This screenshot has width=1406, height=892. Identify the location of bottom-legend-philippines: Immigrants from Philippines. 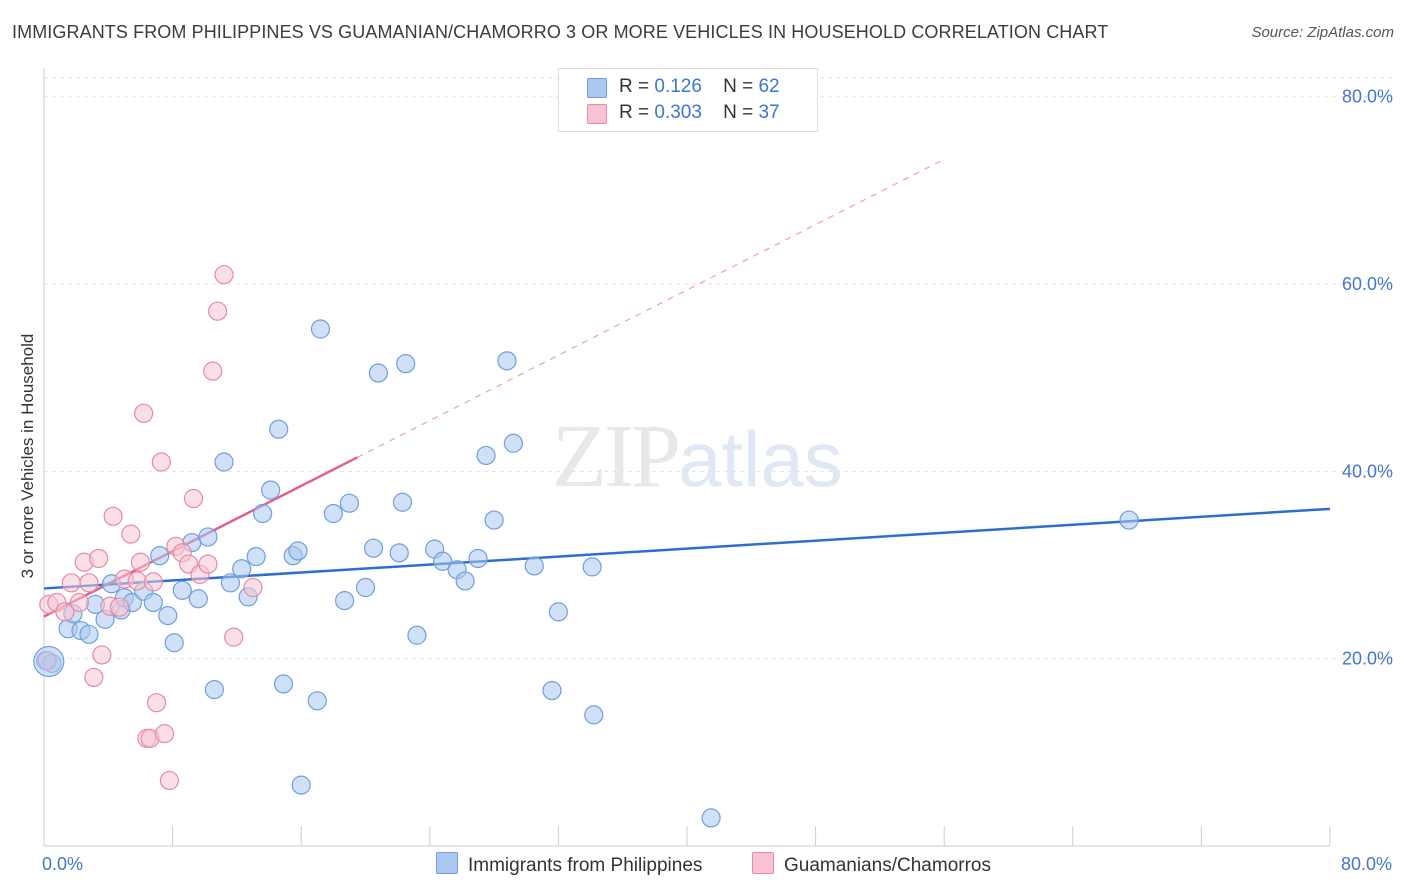
(569, 864).